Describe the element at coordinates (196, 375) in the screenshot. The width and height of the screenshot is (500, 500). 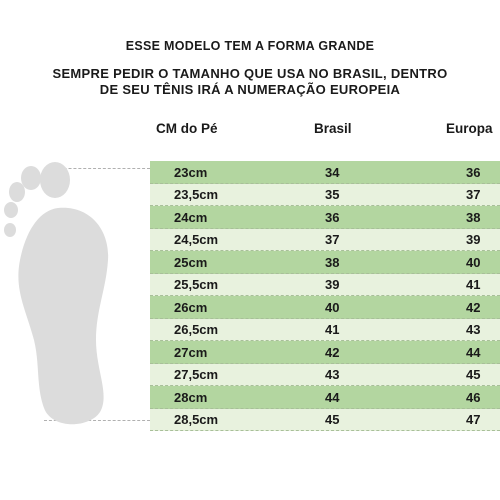
I see `cell-cm: 27,5cm` at that location.